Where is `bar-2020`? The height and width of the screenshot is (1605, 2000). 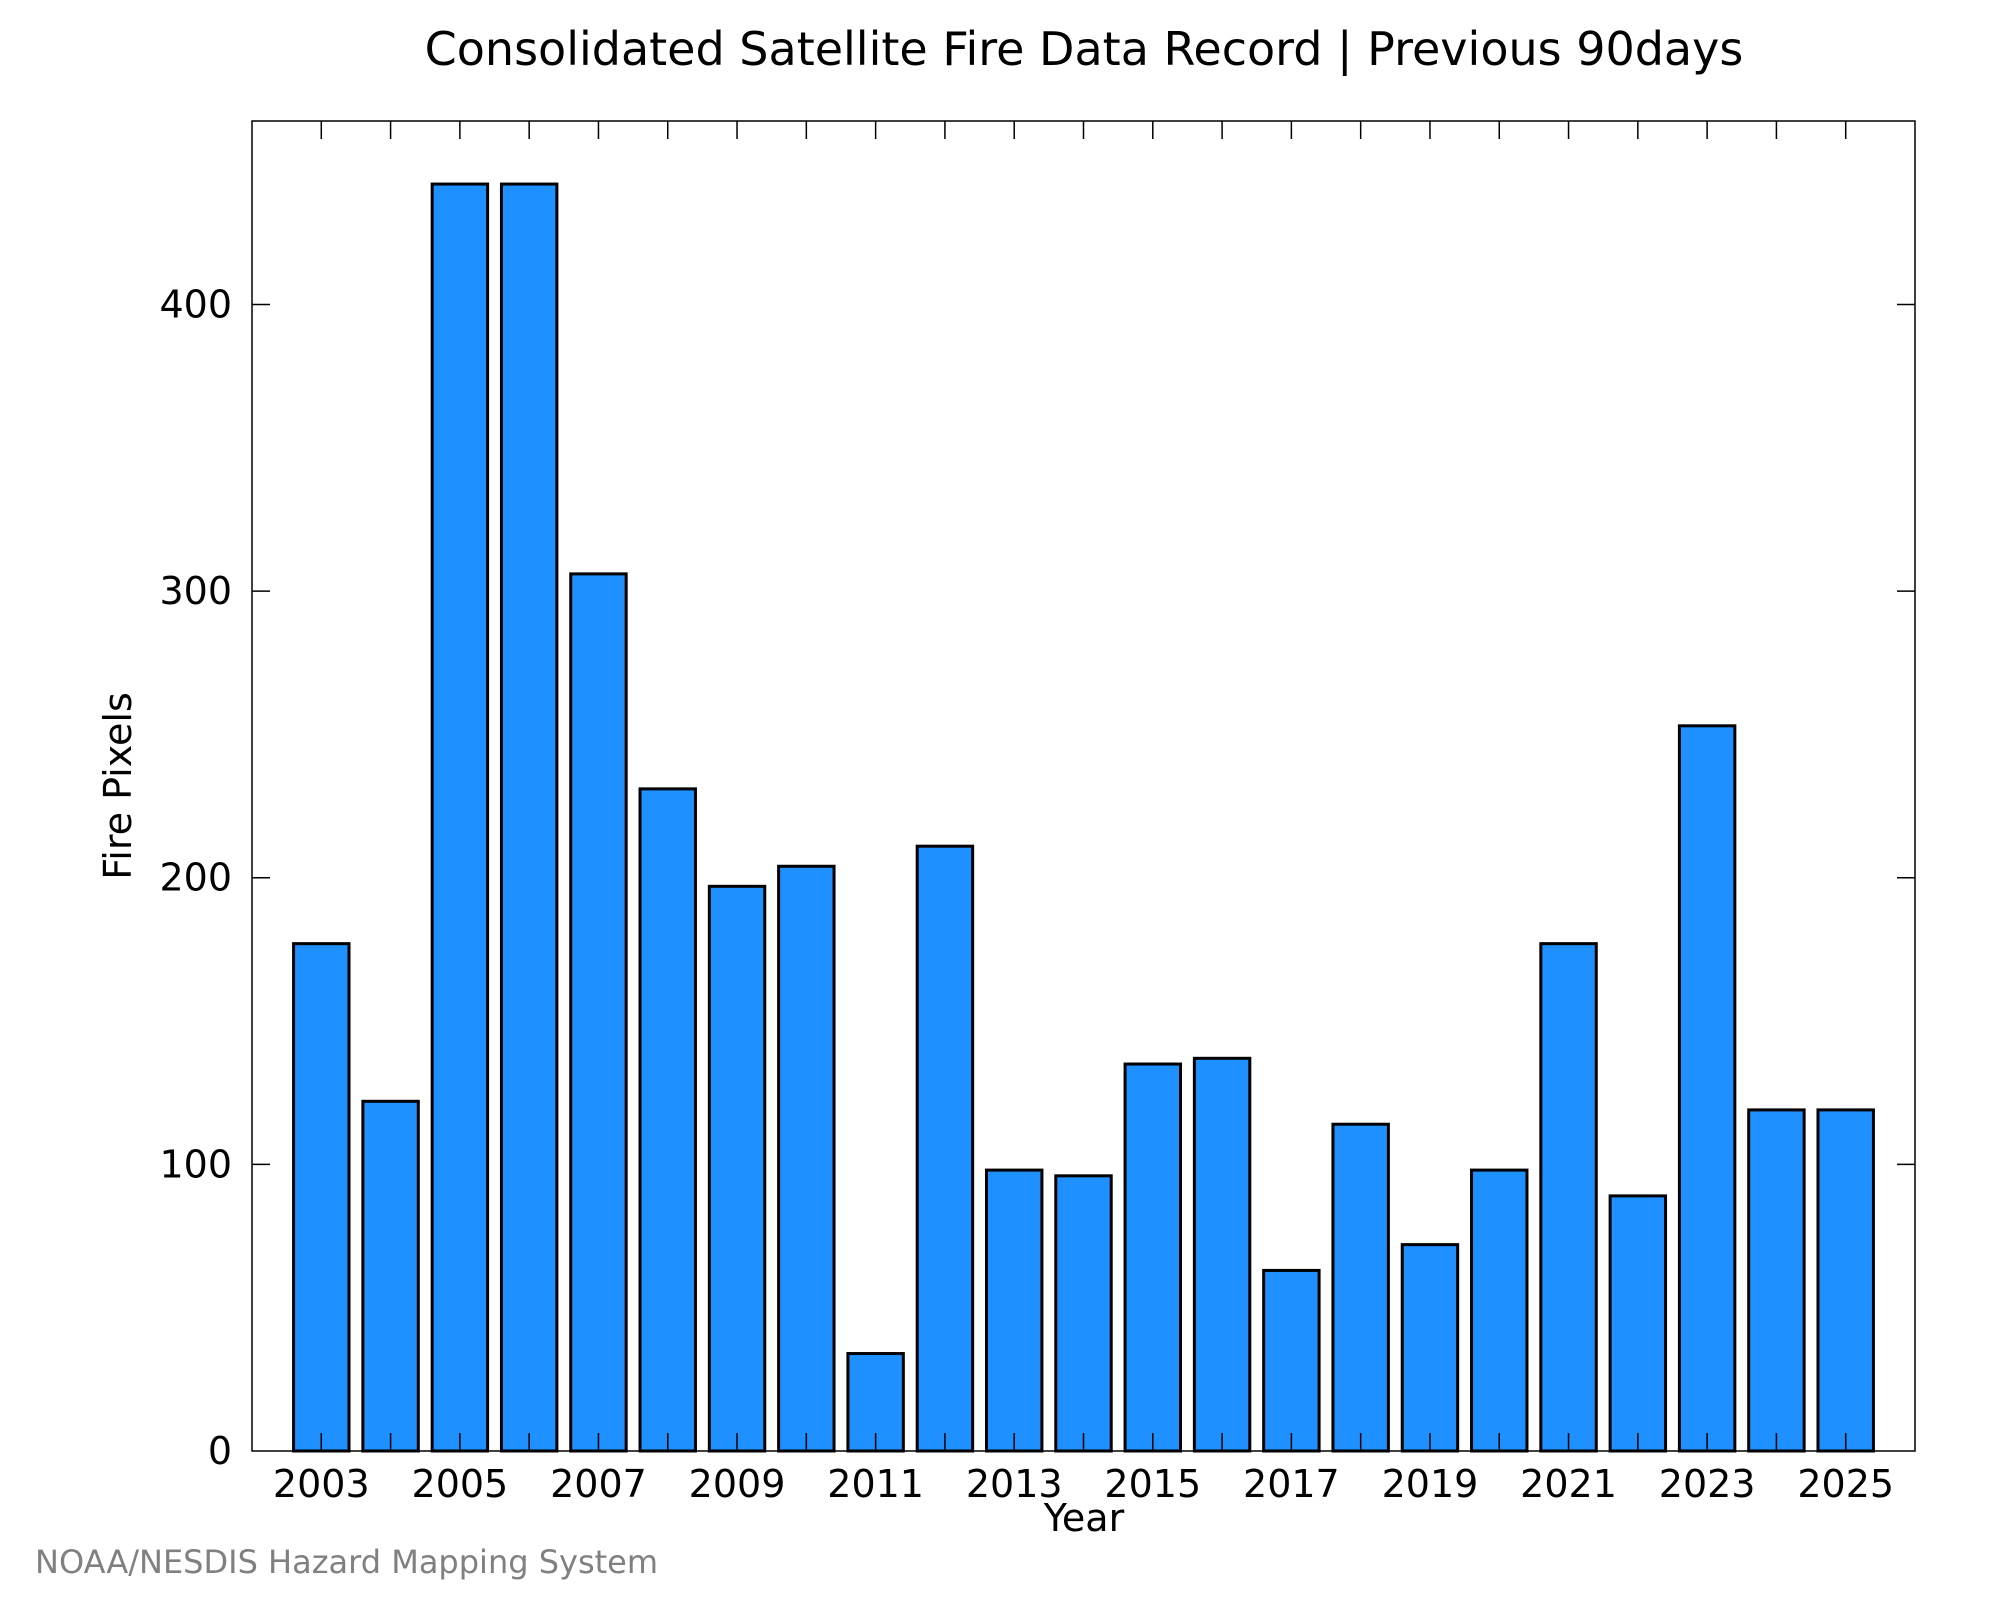
bar-2020 is located at coordinates (1499, 1310).